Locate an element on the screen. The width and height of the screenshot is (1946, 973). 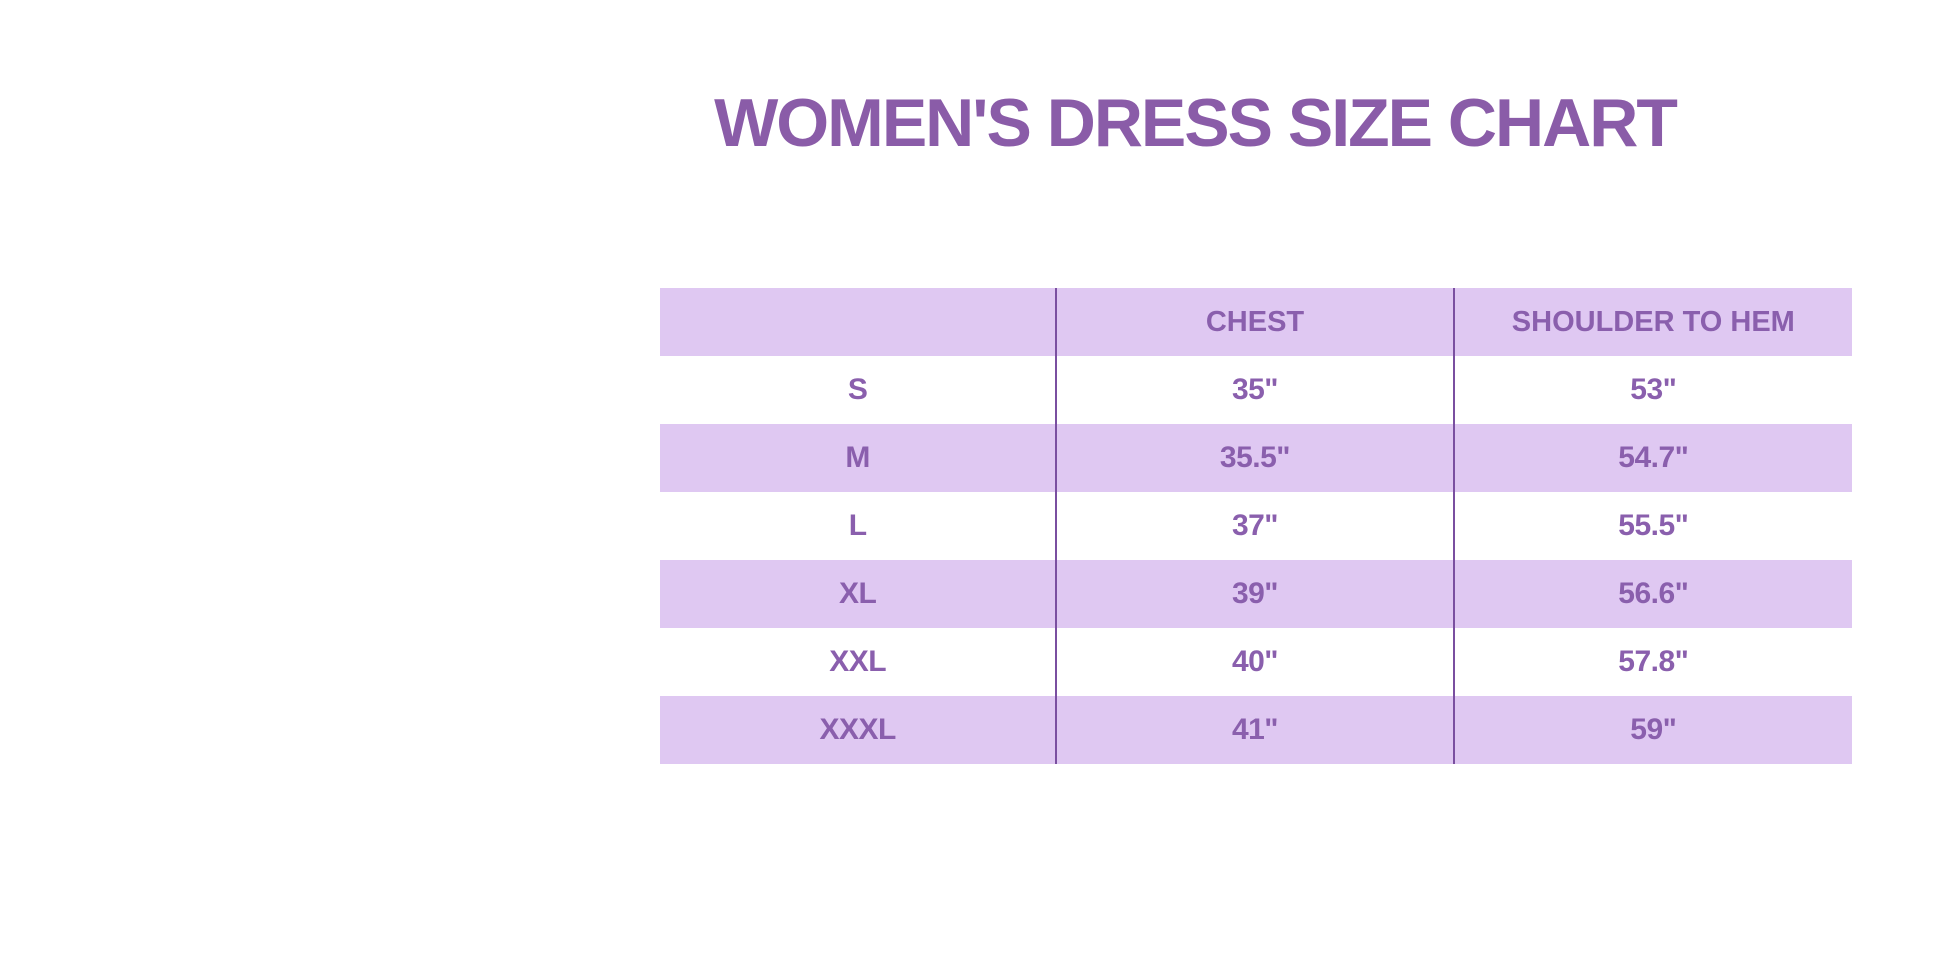
chest-value: 37" is located at coordinates (1256, 526).